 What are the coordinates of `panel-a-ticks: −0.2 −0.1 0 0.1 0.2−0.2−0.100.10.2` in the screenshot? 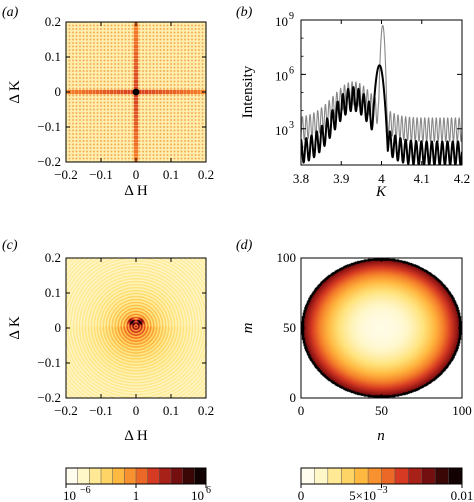 It's located at (125, 98).